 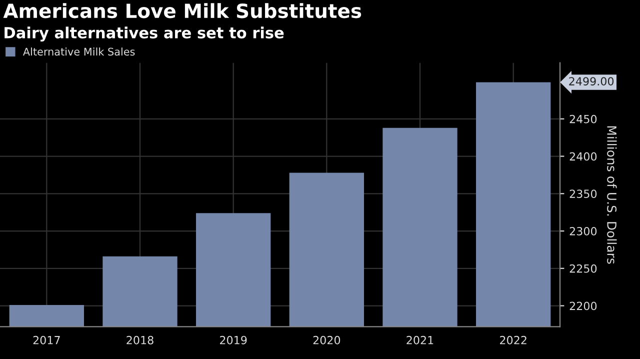 What do you see at coordinates (583, 156) in the screenshot?
I see `y-tick-label: 2400` at bounding box center [583, 156].